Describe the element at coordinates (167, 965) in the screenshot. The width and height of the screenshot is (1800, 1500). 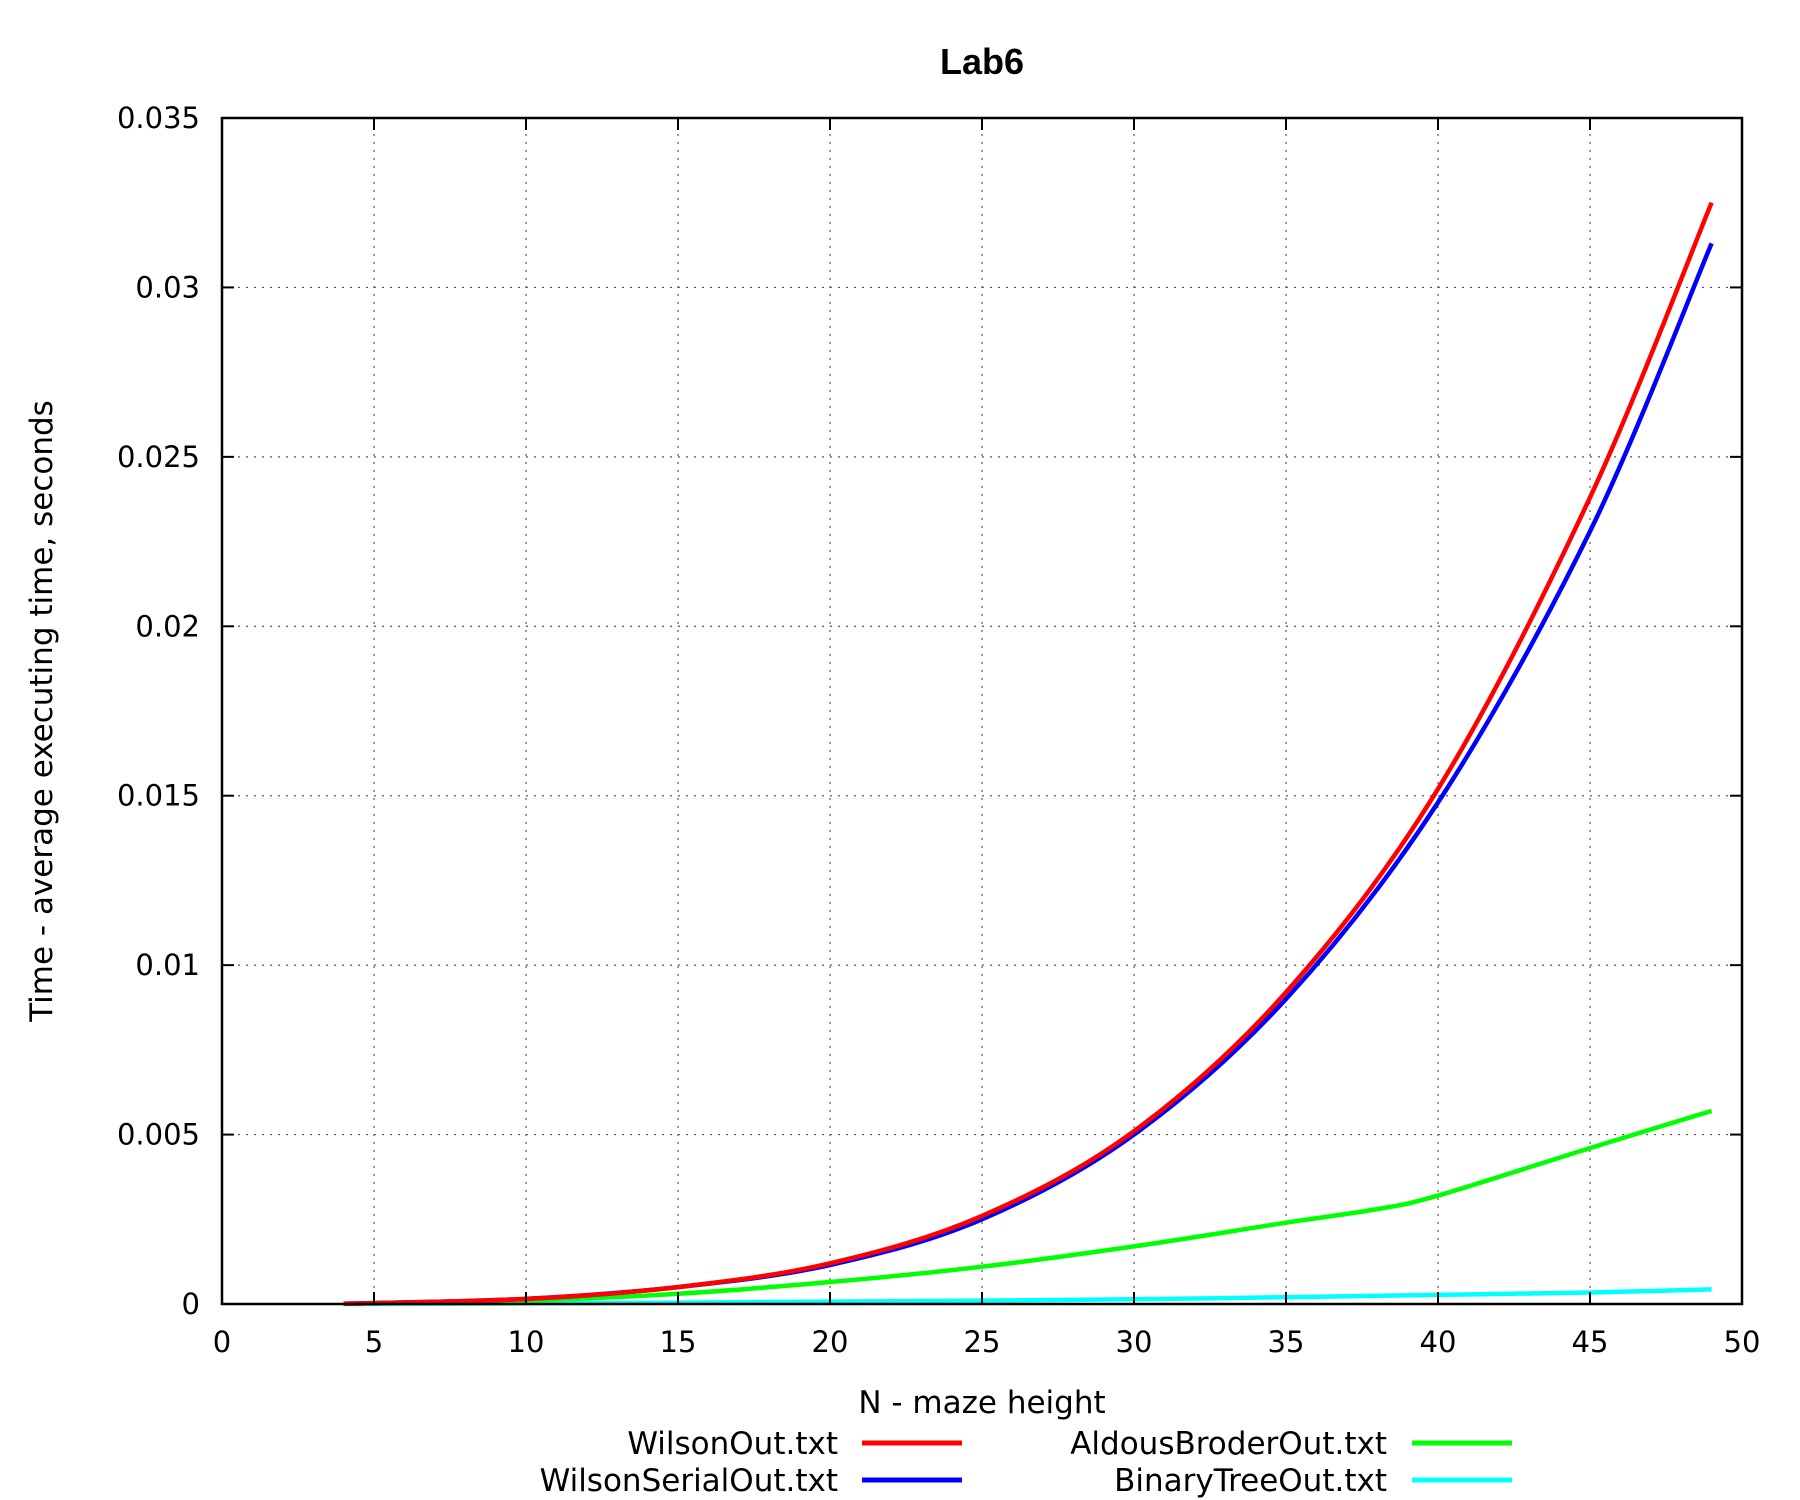
I see `y-tick-label: 0.01` at that location.